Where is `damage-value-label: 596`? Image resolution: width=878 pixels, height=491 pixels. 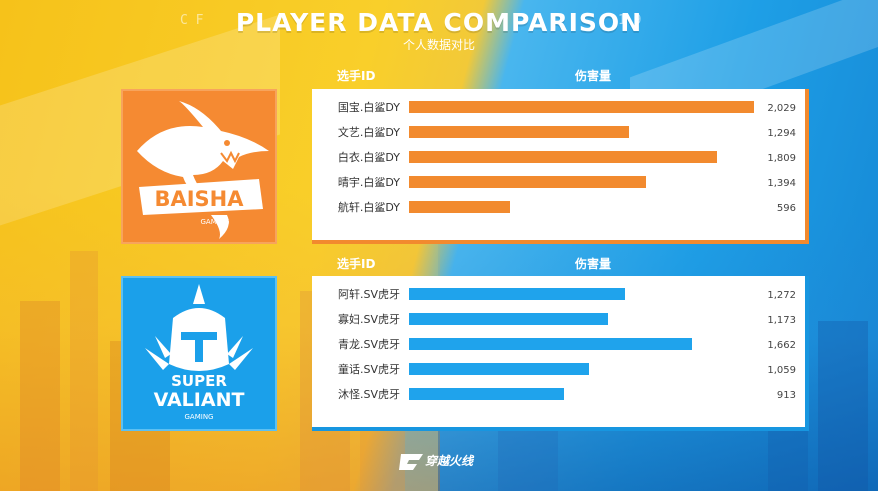
damage-value-label: 596 is located at coordinates (786, 208).